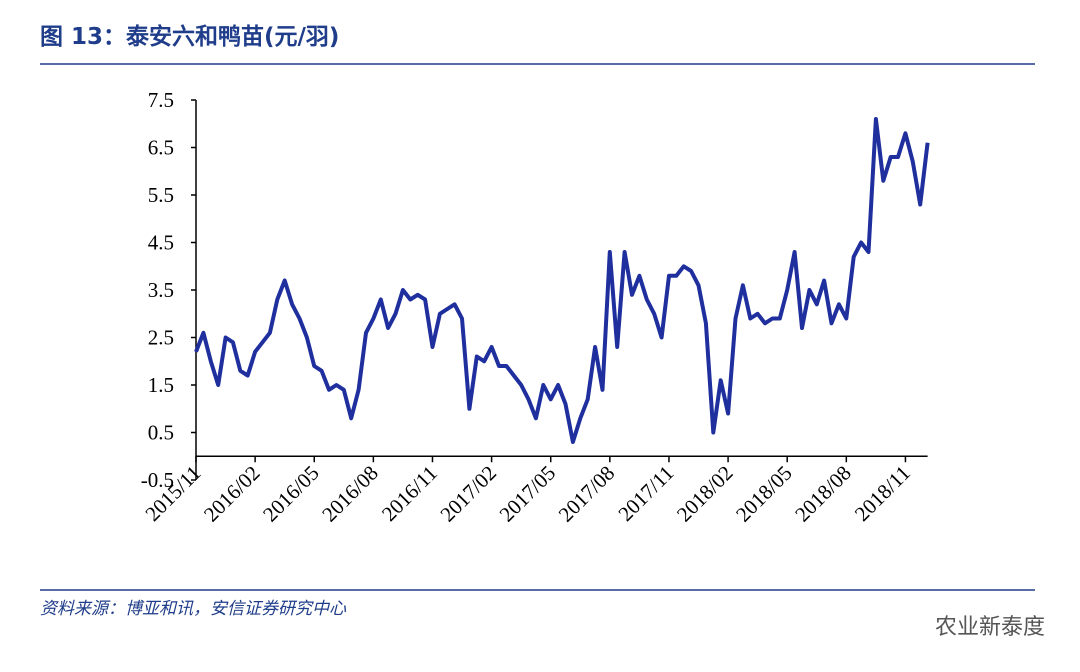 This screenshot has height=672, width=1080. Describe the element at coordinates (528, 494) in the screenshot. I see `x-tick-label: 2017/05` at that location.